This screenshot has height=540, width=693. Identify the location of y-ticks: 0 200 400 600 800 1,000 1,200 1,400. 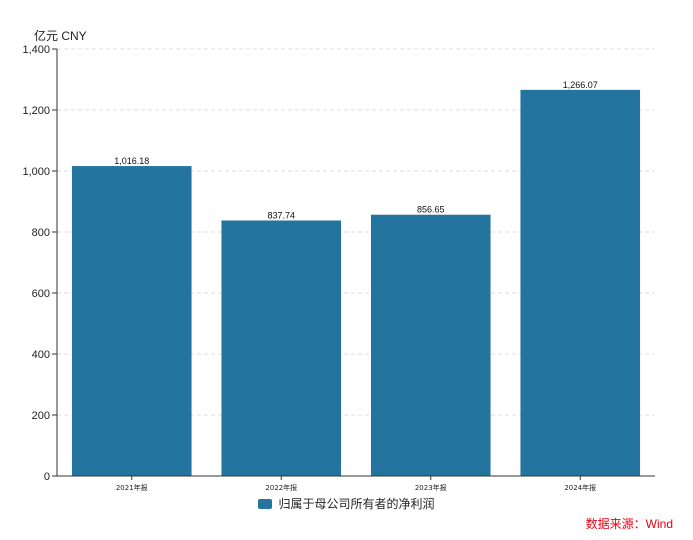
(39, 263).